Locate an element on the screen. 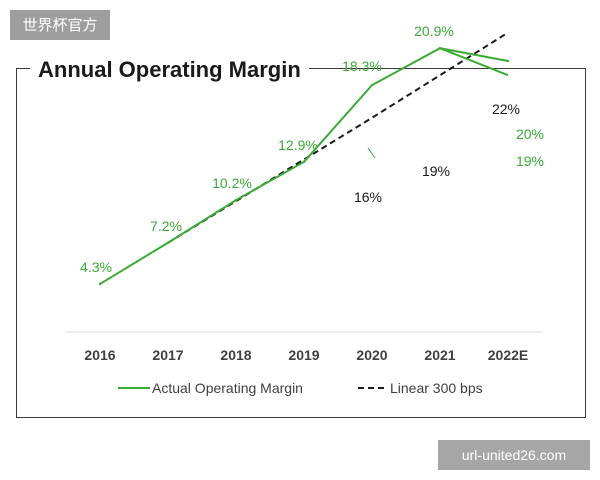 Image resolution: width=600 pixels, height=480 pixels. actual-label-2016: 4.3% is located at coordinates (96, 267).